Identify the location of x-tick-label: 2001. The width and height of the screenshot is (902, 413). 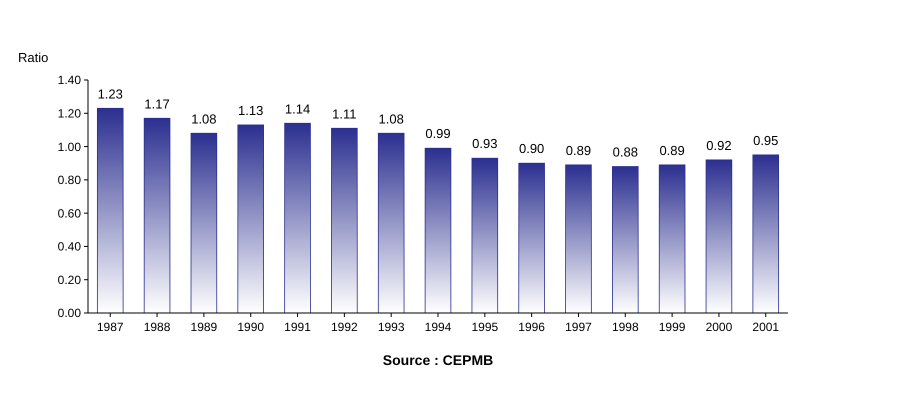
(766, 327).